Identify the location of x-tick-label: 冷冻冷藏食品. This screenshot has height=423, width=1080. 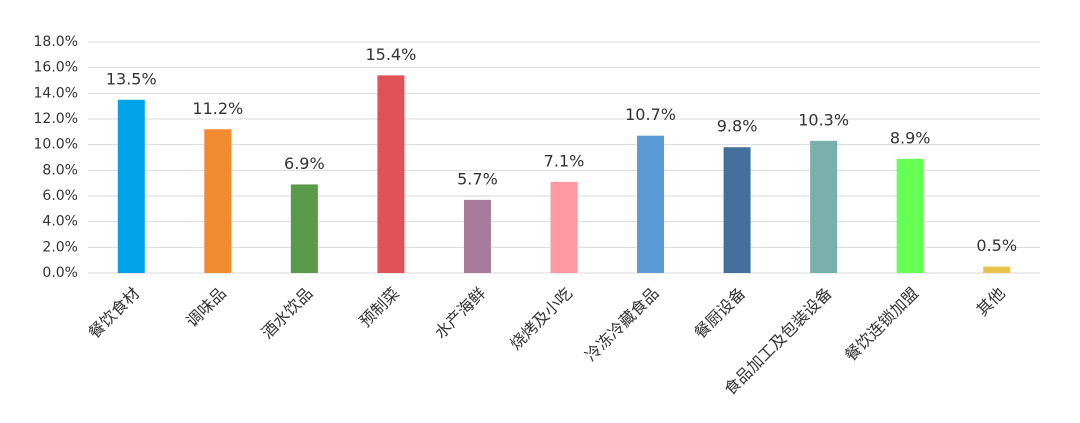
(621, 324).